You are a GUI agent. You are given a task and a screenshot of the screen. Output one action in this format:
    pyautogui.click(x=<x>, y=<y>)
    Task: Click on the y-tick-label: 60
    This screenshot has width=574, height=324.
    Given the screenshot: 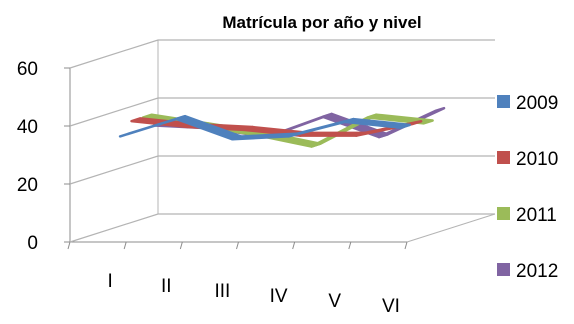 What is the action you would take?
    pyautogui.click(x=27, y=69)
    